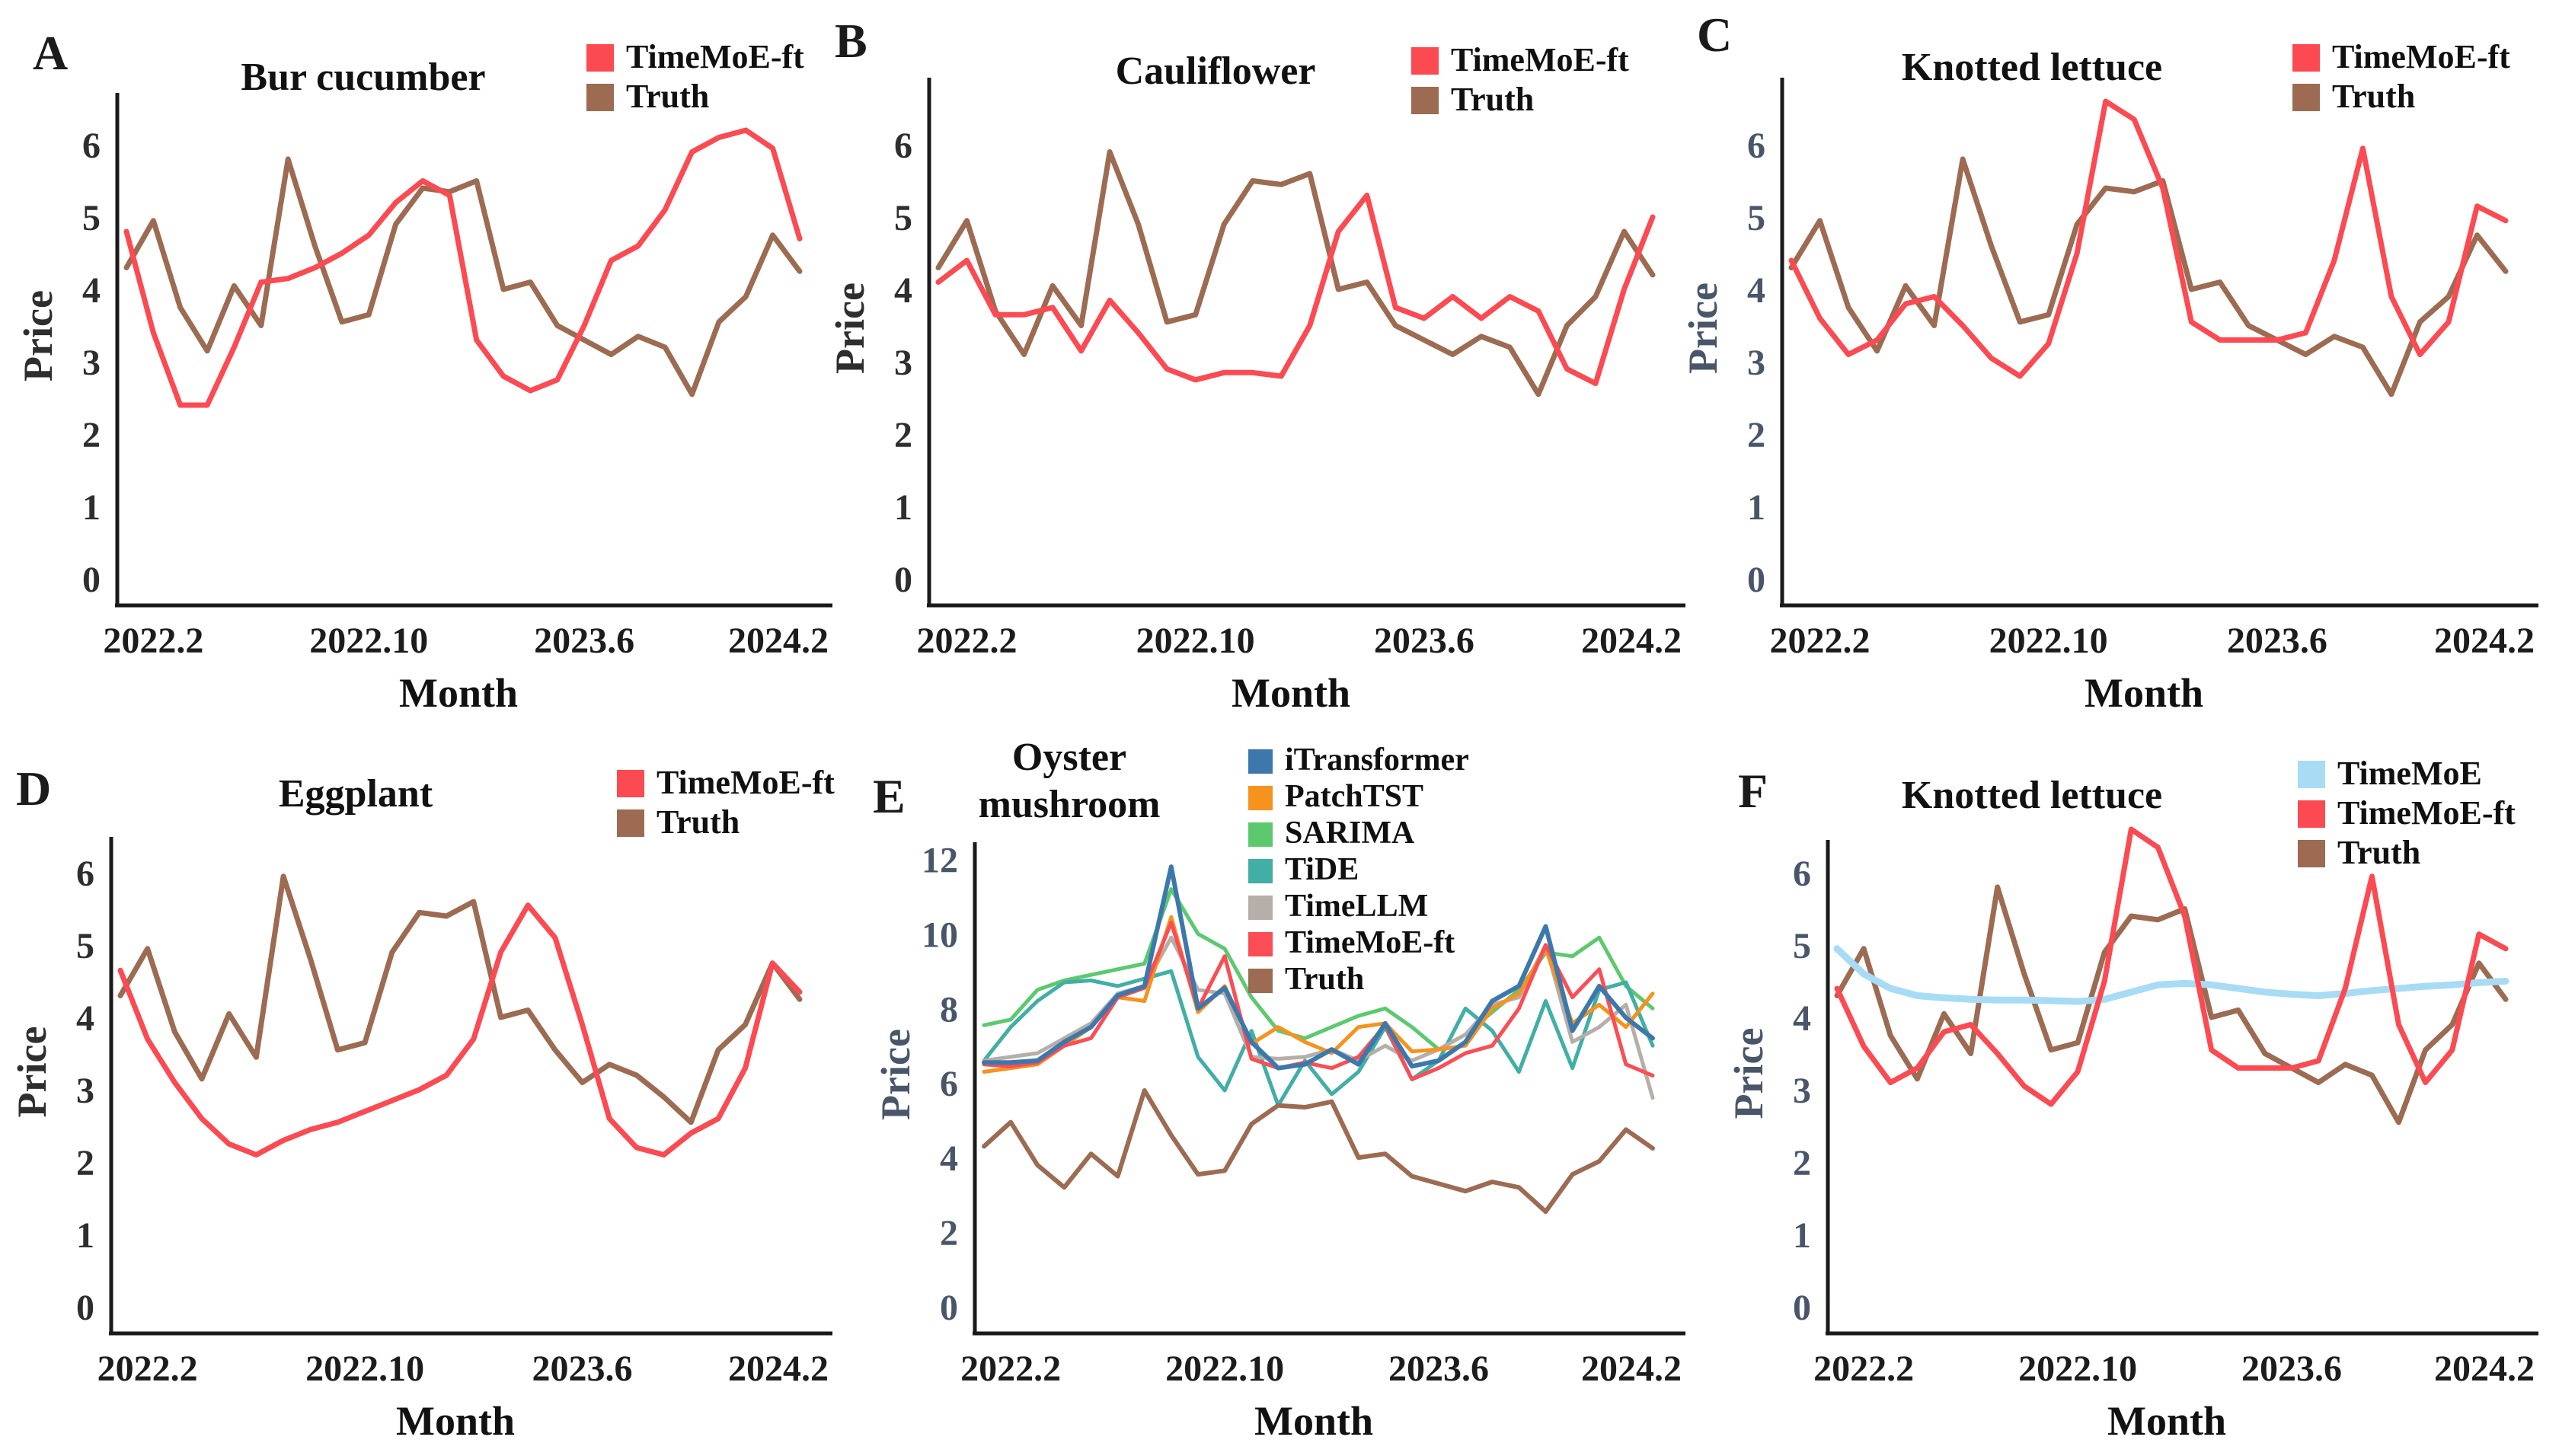 This screenshot has width=2559, height=1456. Describe the element at coordinates (363, 77) in the screenshot. I see `chart-title: Bur cucumber` at that location.